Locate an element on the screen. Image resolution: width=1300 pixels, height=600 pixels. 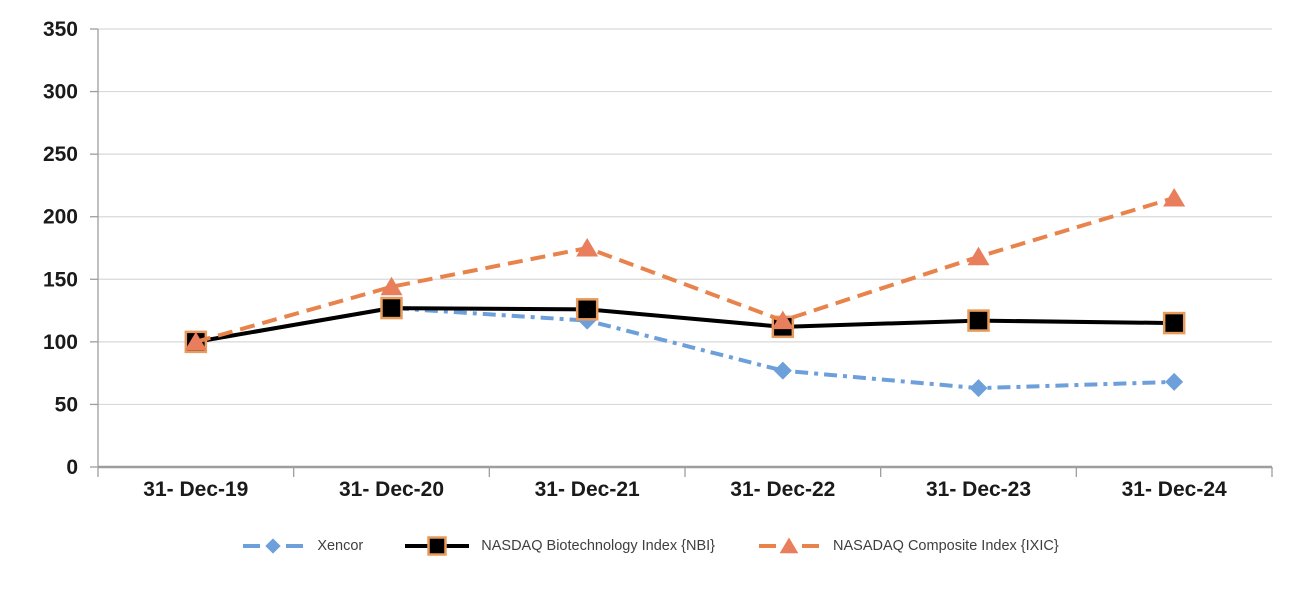
legend-marker-square-icon is located at coordinates (437, 546).